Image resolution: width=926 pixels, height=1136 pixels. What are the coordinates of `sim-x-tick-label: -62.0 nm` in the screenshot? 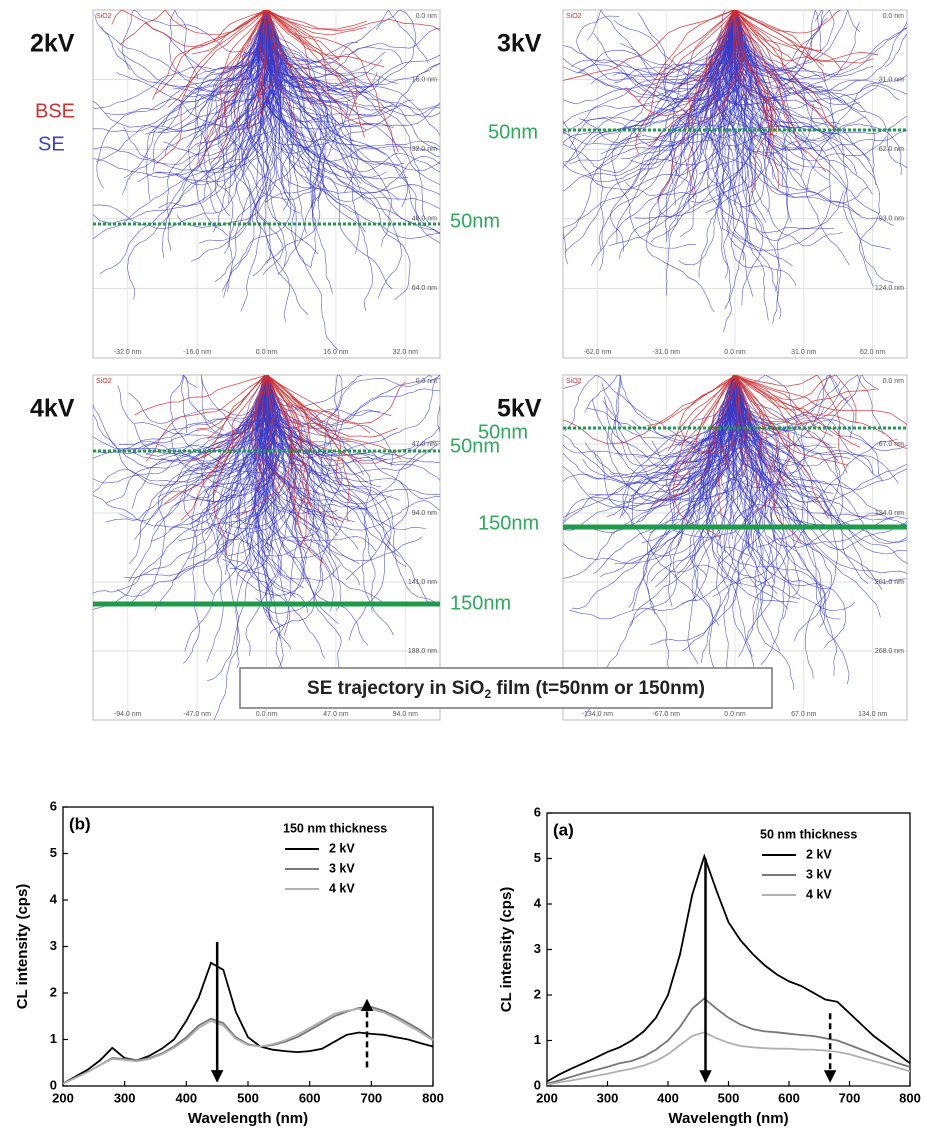 It's located at (598, 352).